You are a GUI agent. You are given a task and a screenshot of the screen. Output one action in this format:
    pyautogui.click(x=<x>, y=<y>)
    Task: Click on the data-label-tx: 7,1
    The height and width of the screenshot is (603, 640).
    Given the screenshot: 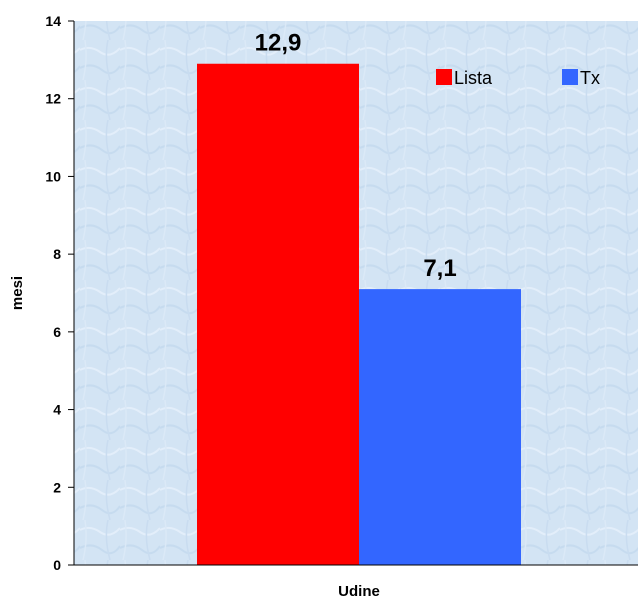 What is the action you would take?
    pyautogui.click(x=439, y=268)
    